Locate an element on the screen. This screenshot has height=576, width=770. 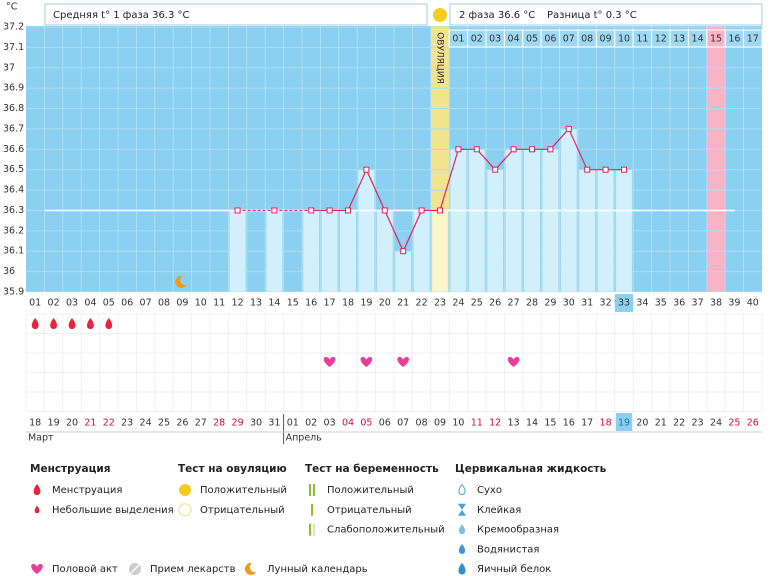
day-row is located at coordinates (394, 302).